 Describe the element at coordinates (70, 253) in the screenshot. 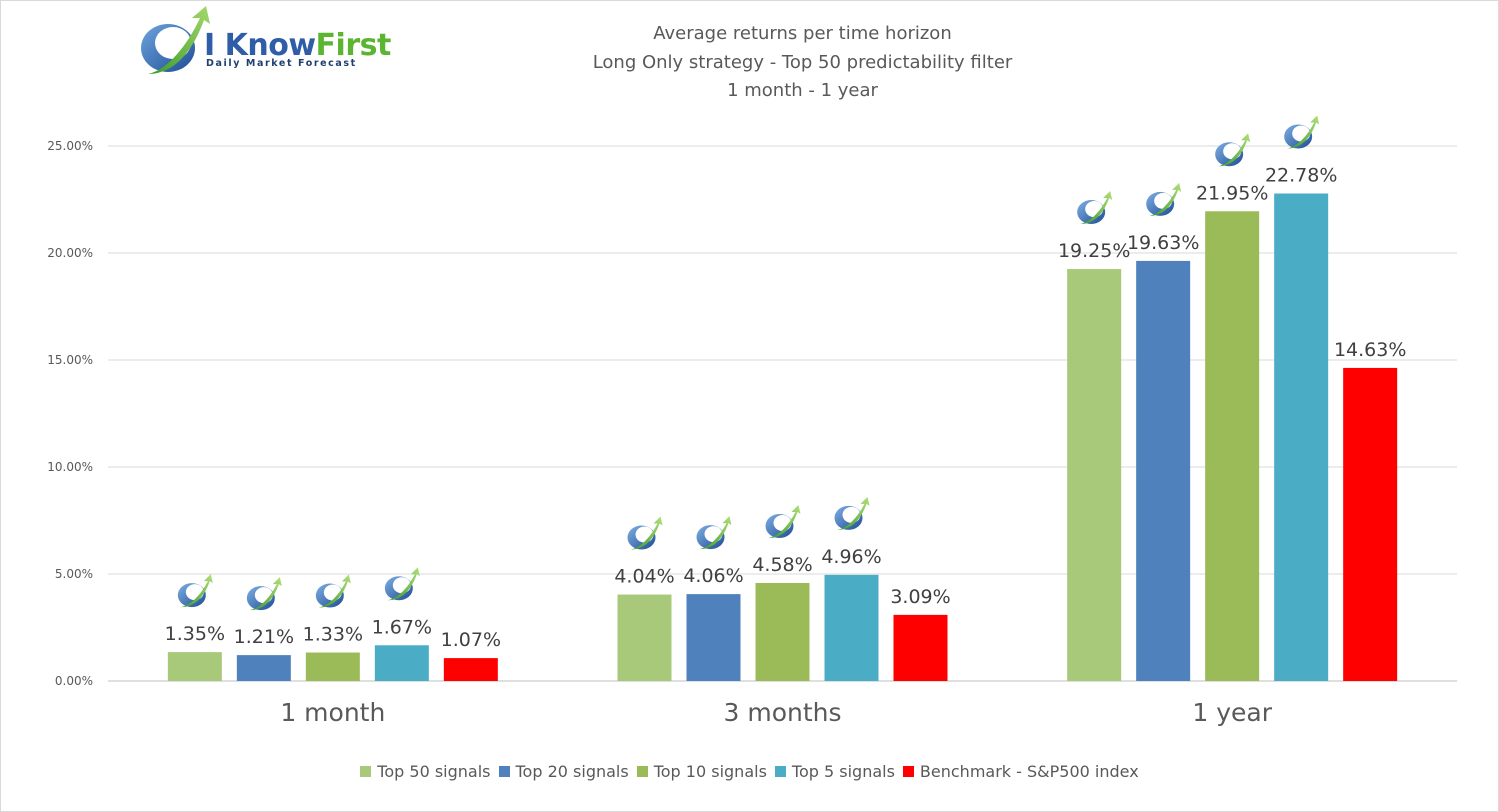

I see `y-tick-label: 20.00%` at that location.